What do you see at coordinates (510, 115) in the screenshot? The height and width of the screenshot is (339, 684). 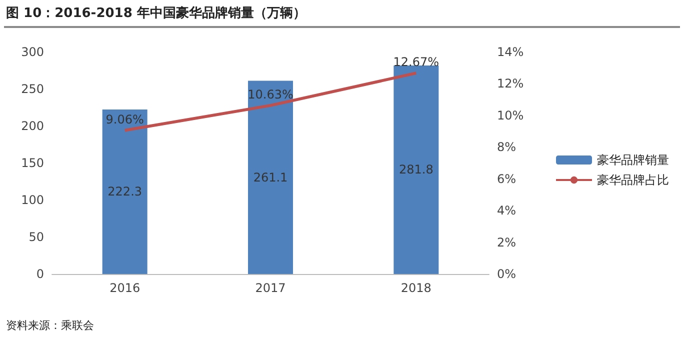 I see `y2-tick-label: 10%` at bounding box center [510, 115].